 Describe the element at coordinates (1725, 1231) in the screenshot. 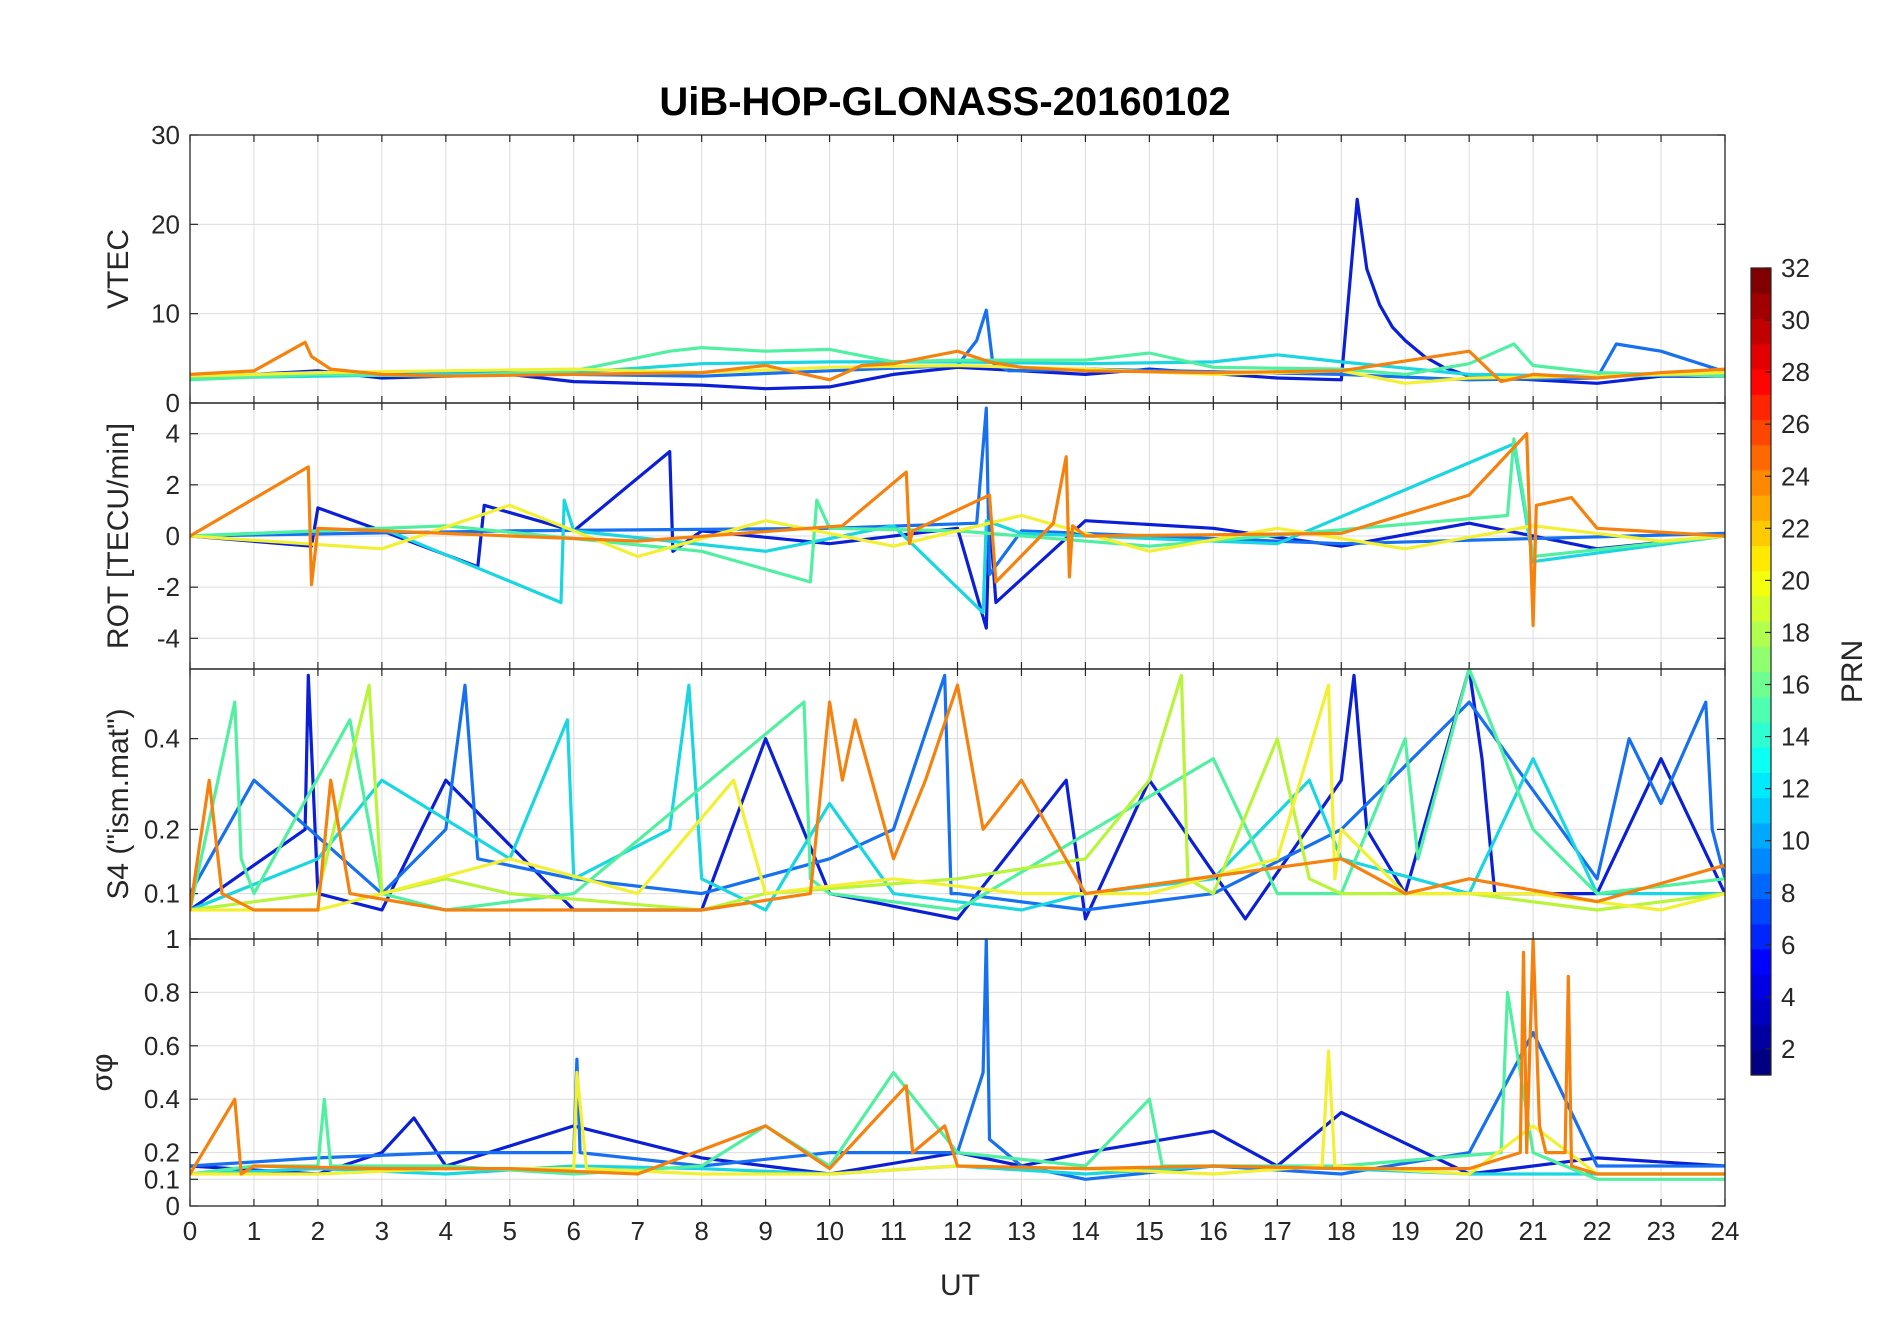

I see `x-tick-label: 24` at that location.